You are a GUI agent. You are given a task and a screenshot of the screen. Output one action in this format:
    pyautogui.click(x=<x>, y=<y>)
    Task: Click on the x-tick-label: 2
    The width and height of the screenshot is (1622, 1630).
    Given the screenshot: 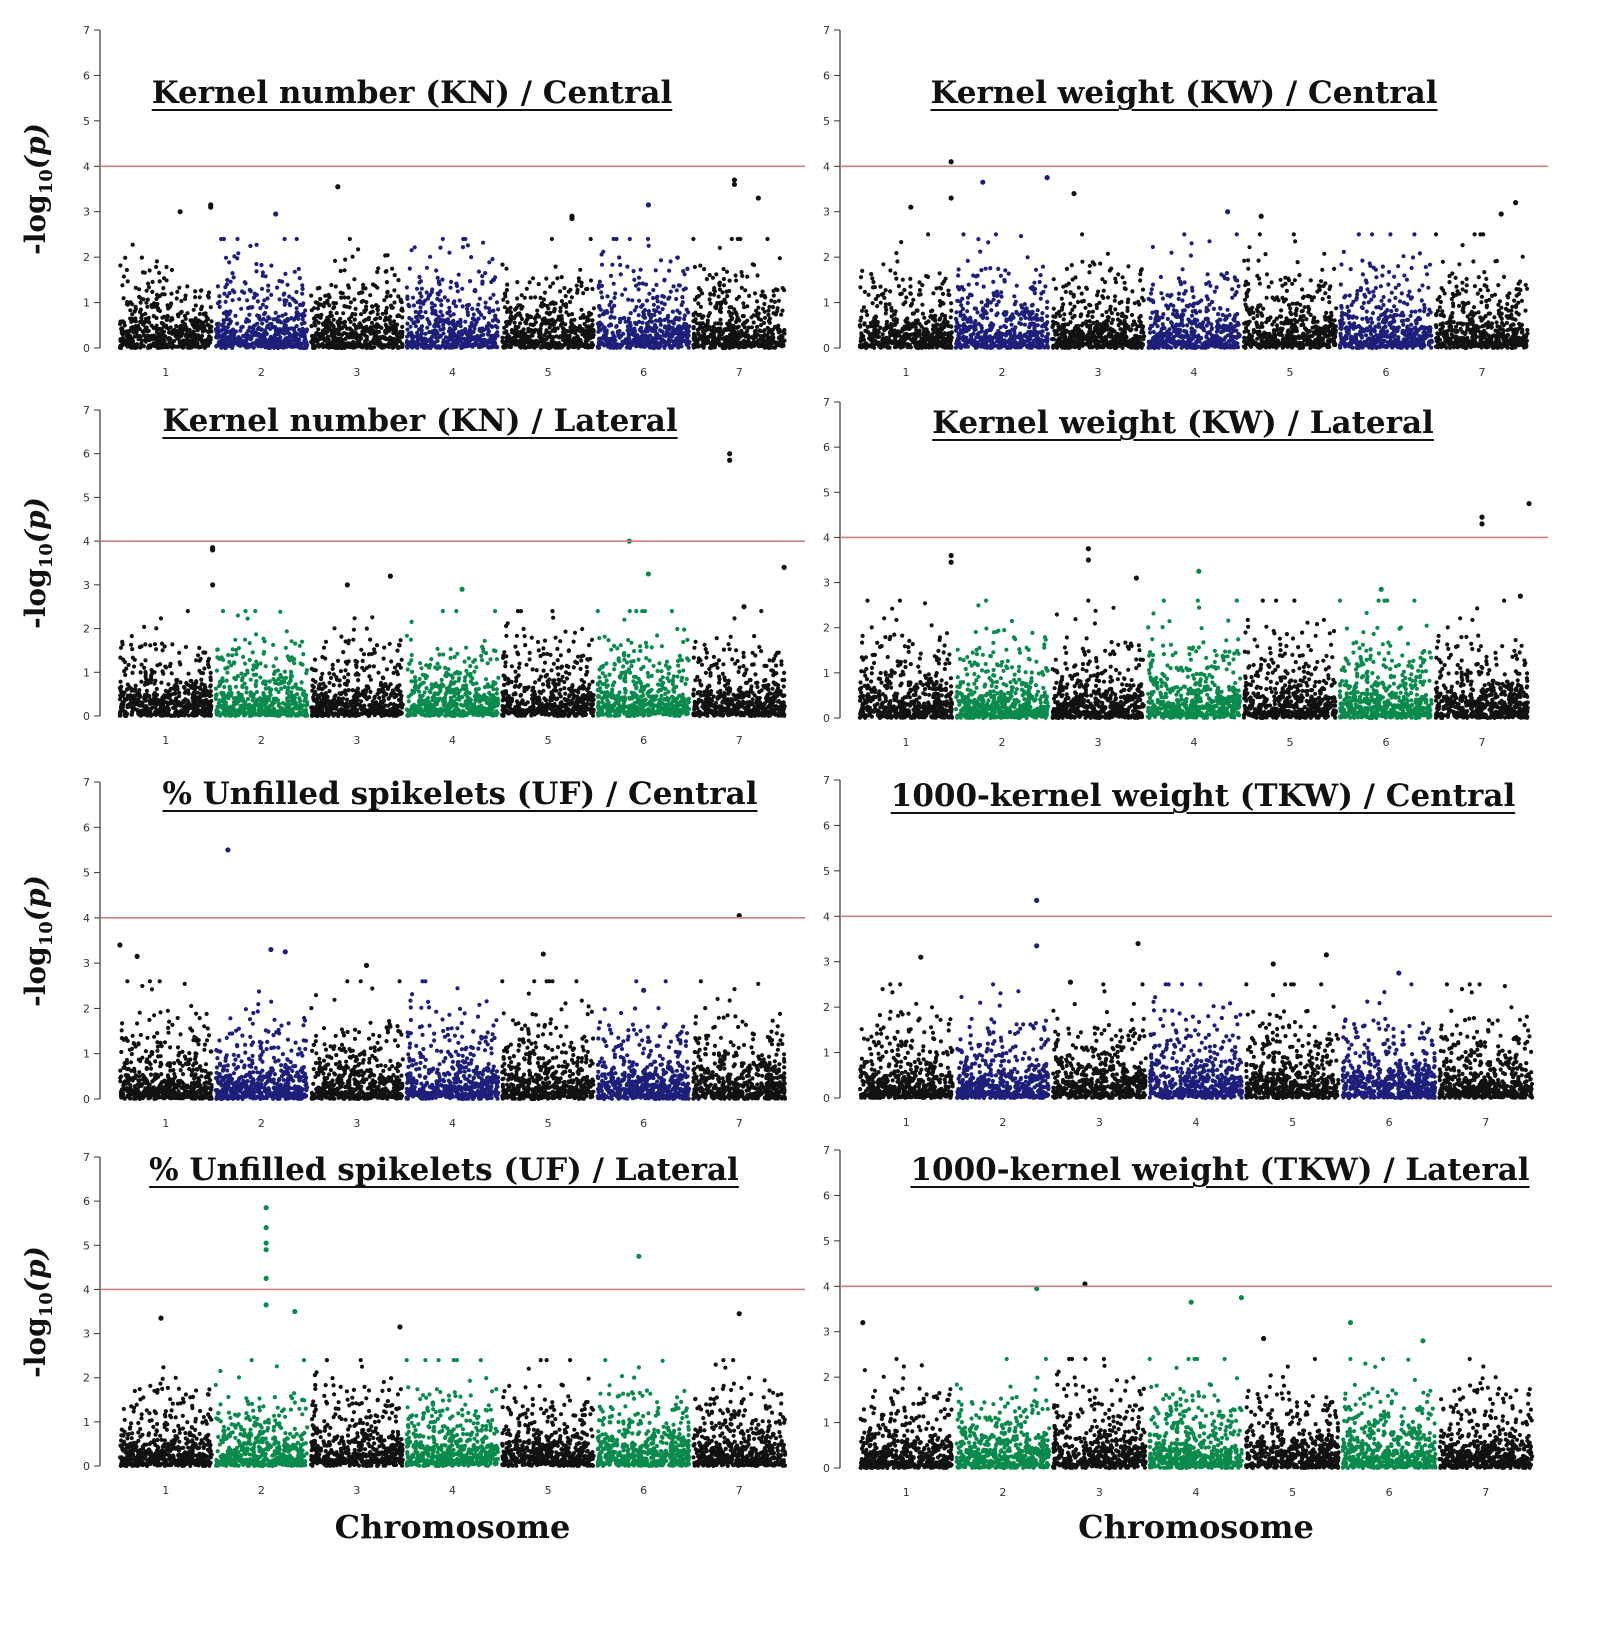 What is the action you would take?
    pyautogui.click(x=261, y=372)
    